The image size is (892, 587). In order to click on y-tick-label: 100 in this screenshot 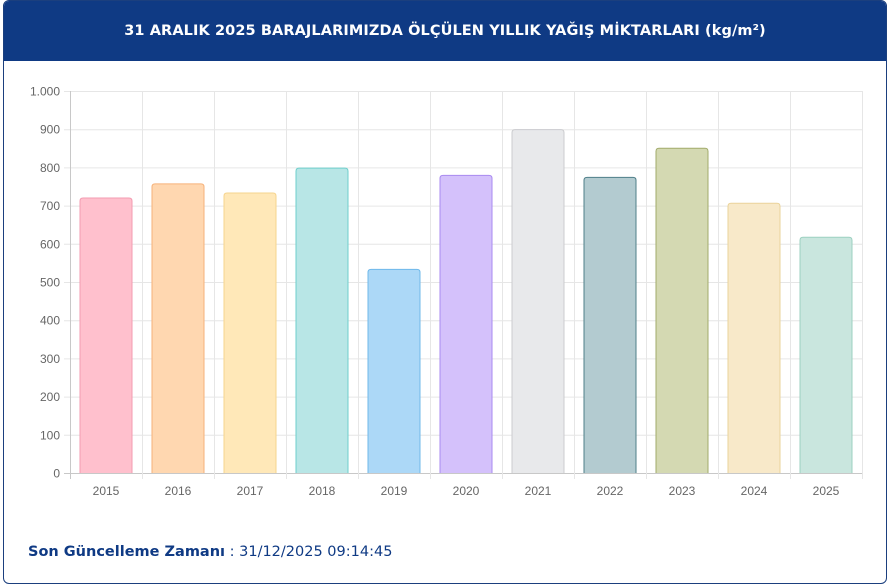, I will do `click(50, 435)`.